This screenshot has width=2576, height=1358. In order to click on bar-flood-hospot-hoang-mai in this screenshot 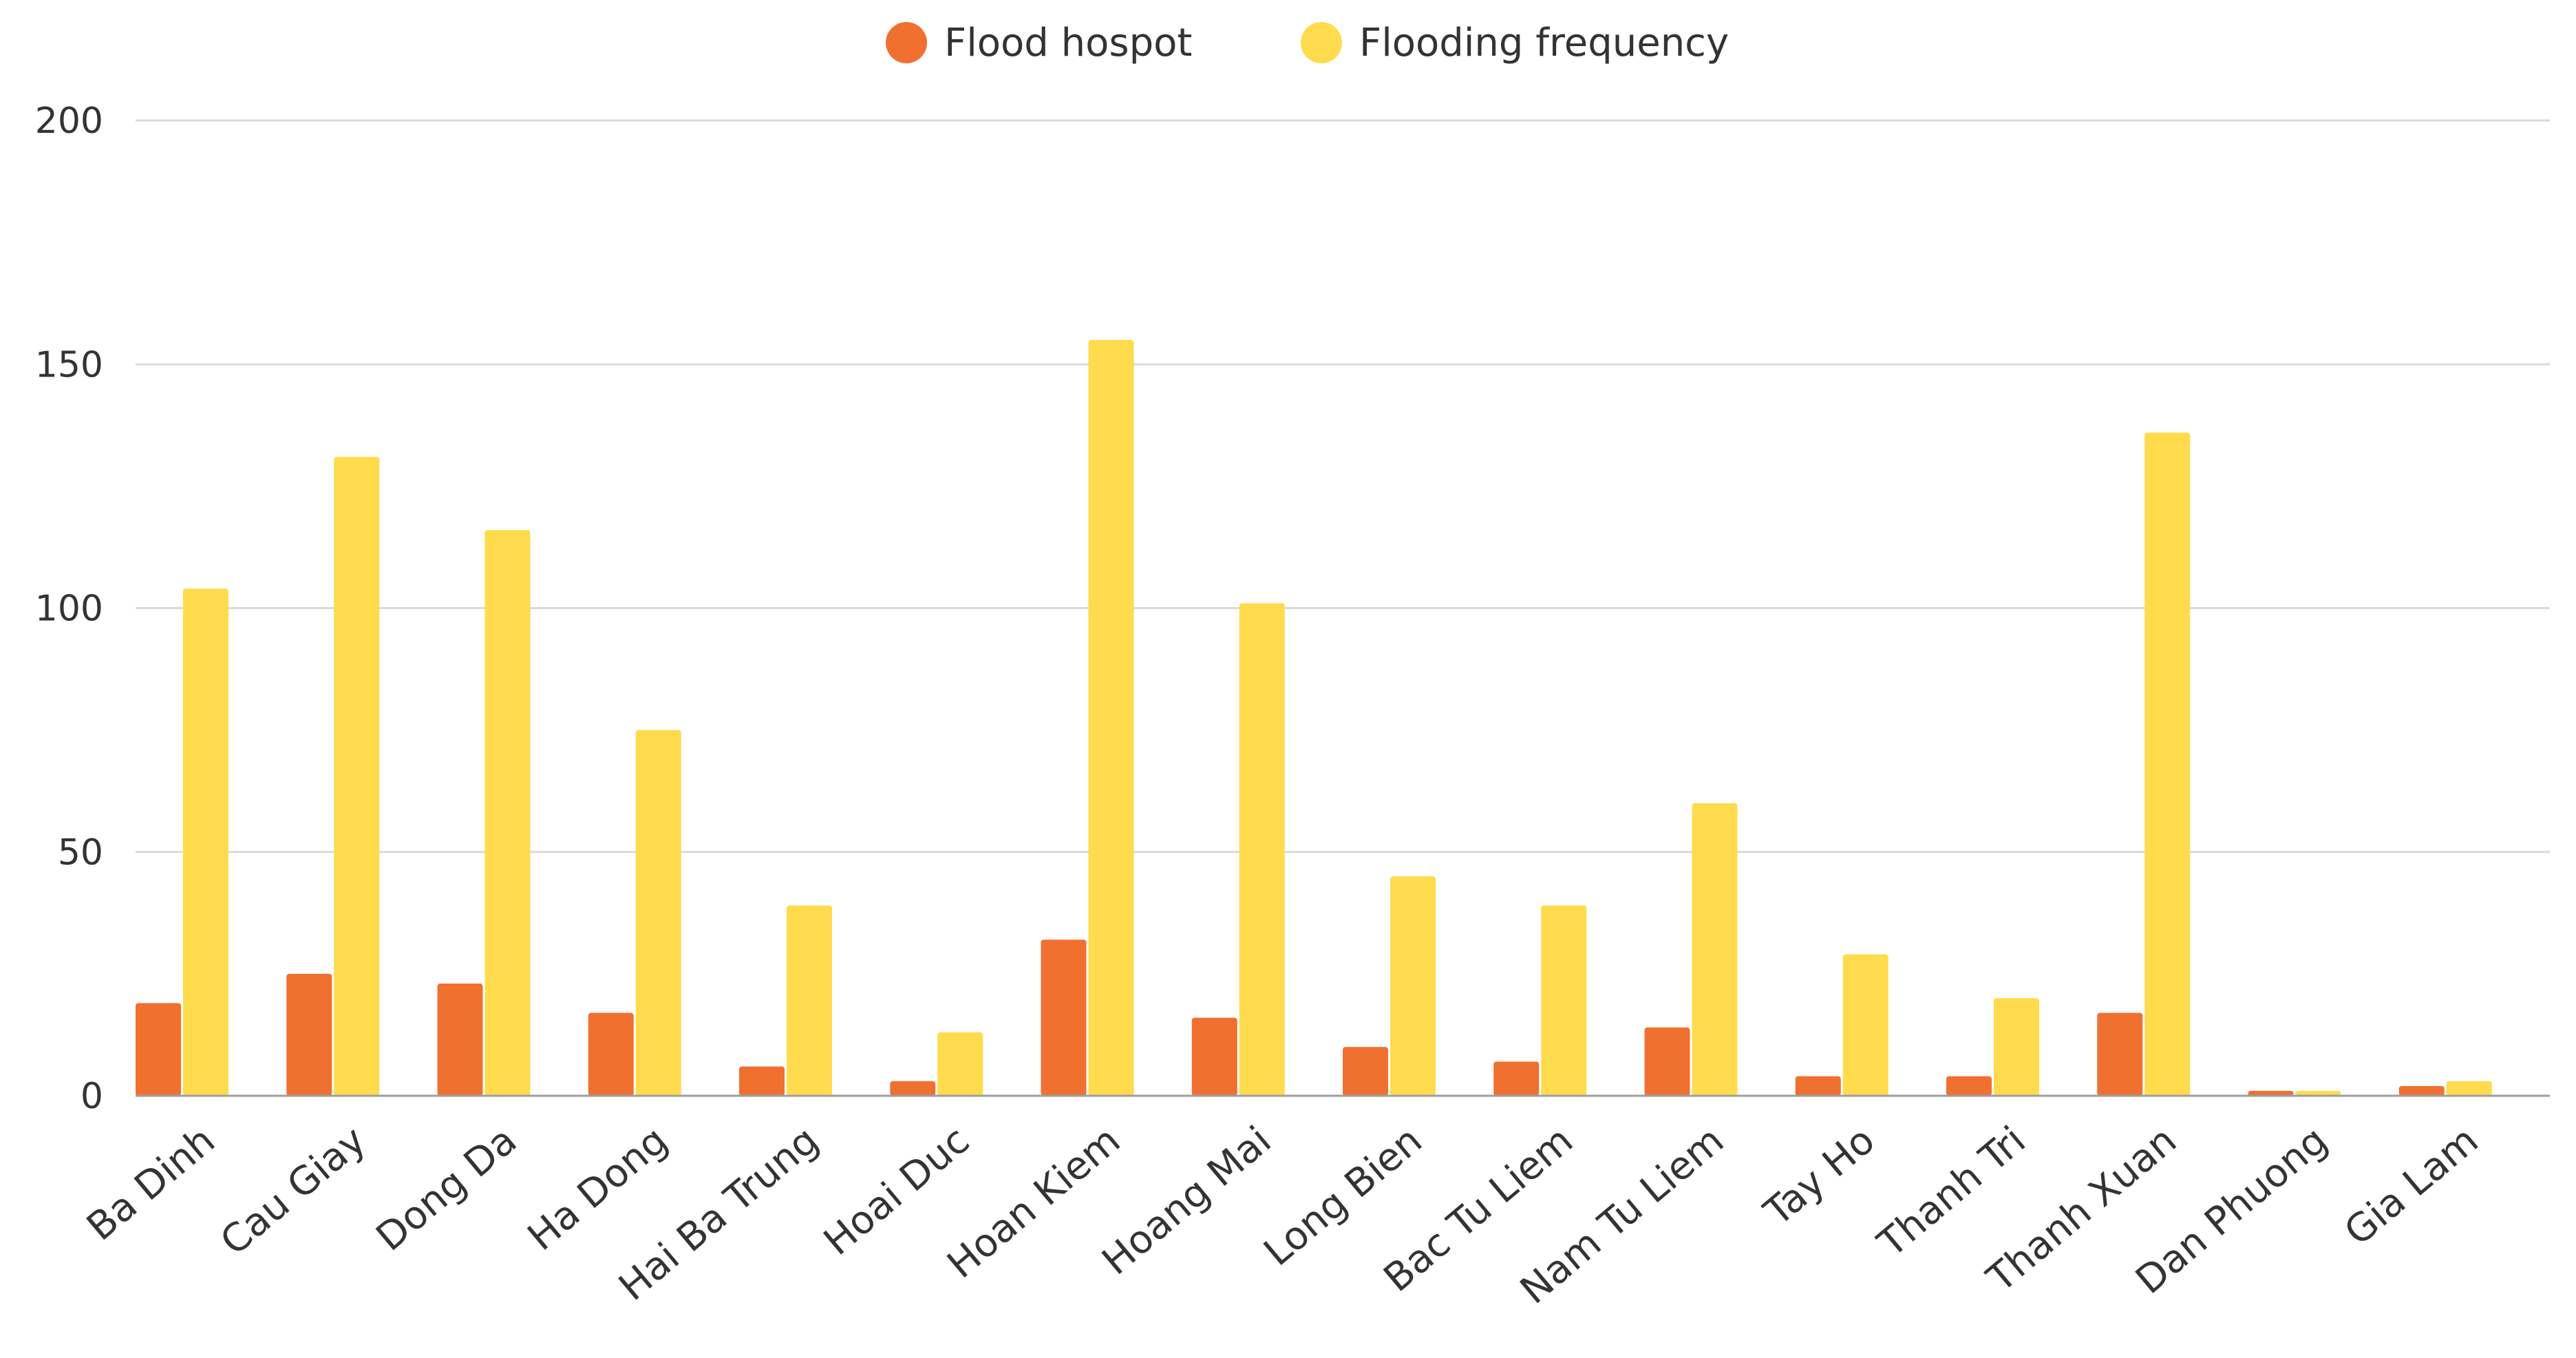, I will do `click(1214, 1056)`.